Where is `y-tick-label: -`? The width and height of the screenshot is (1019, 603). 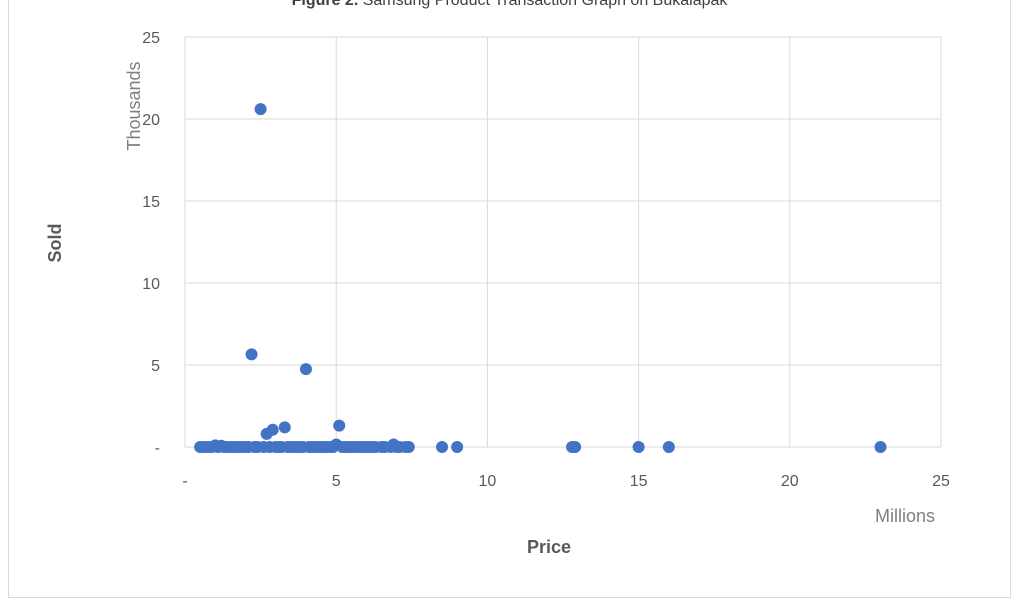
y-tick-label: - is located at coordinates (157, 448).